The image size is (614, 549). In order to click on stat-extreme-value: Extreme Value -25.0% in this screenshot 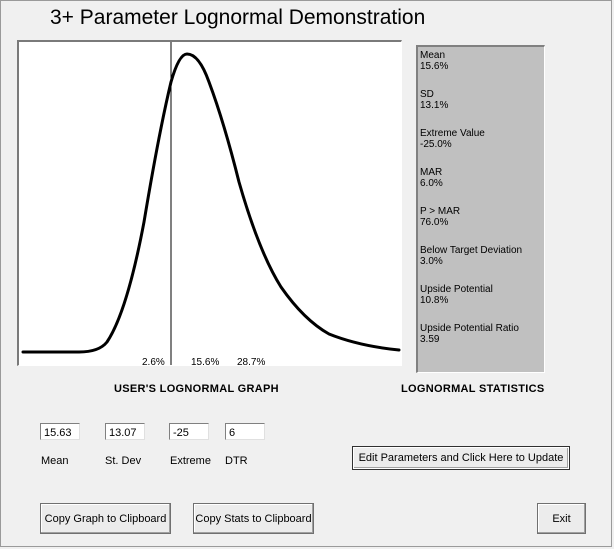, I will do `click(482, 147)`.